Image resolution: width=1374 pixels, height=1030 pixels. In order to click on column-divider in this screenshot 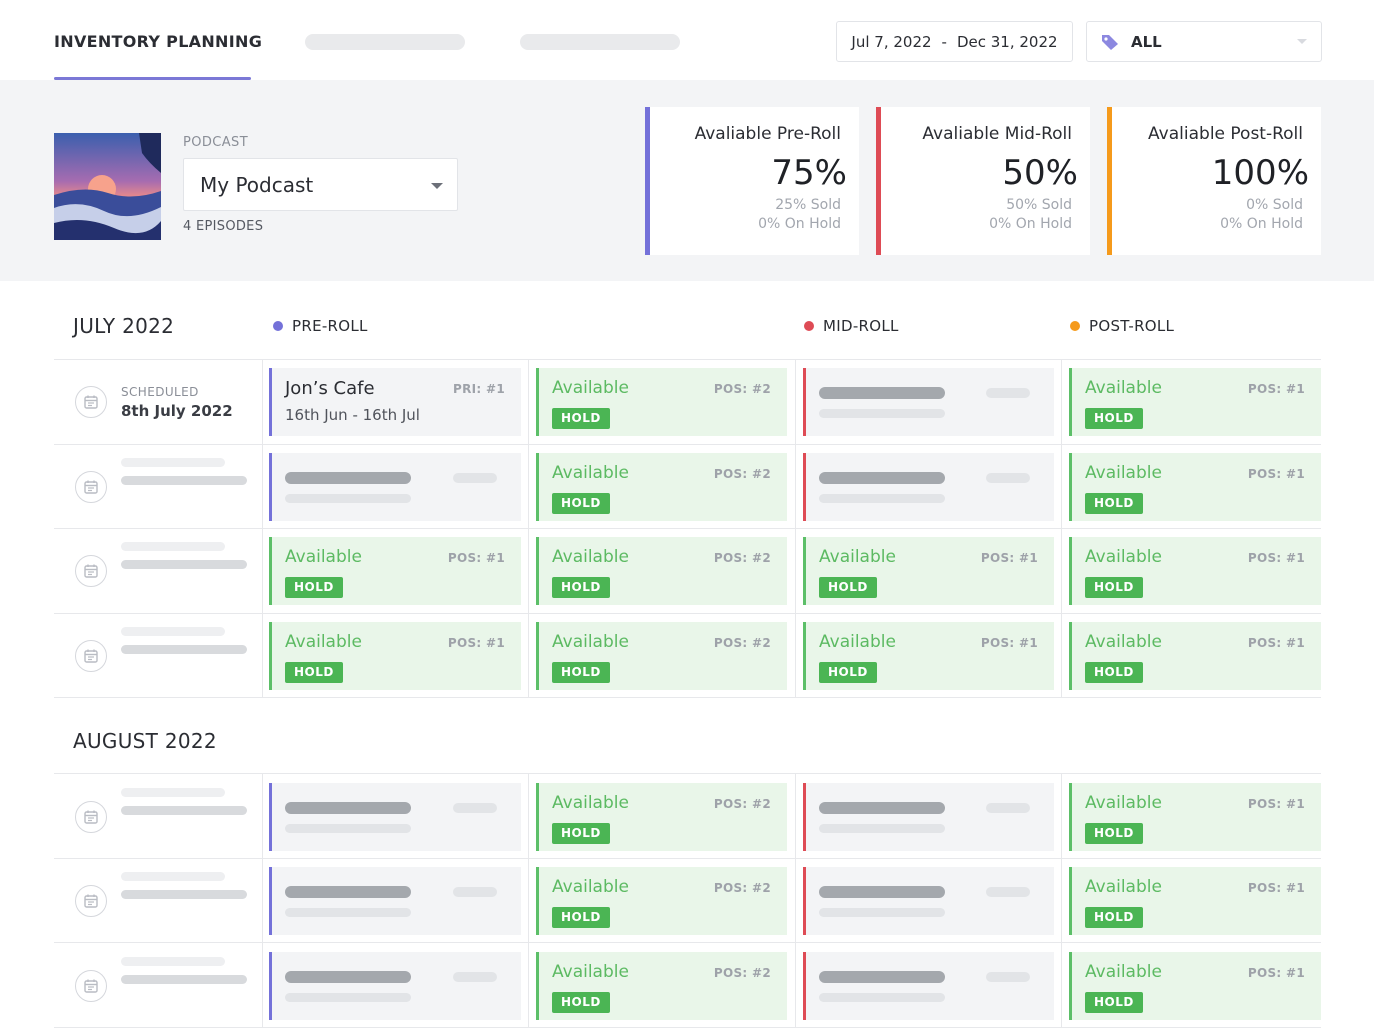, I will do `click(528, 900)`.